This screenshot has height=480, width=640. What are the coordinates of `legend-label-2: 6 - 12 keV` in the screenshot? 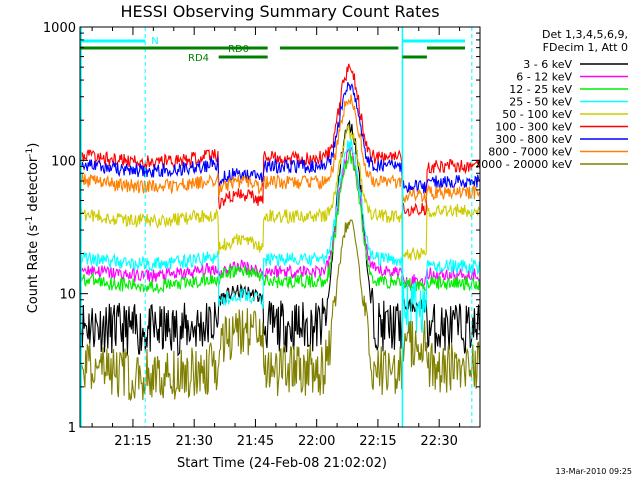 It's located at (544, 77).